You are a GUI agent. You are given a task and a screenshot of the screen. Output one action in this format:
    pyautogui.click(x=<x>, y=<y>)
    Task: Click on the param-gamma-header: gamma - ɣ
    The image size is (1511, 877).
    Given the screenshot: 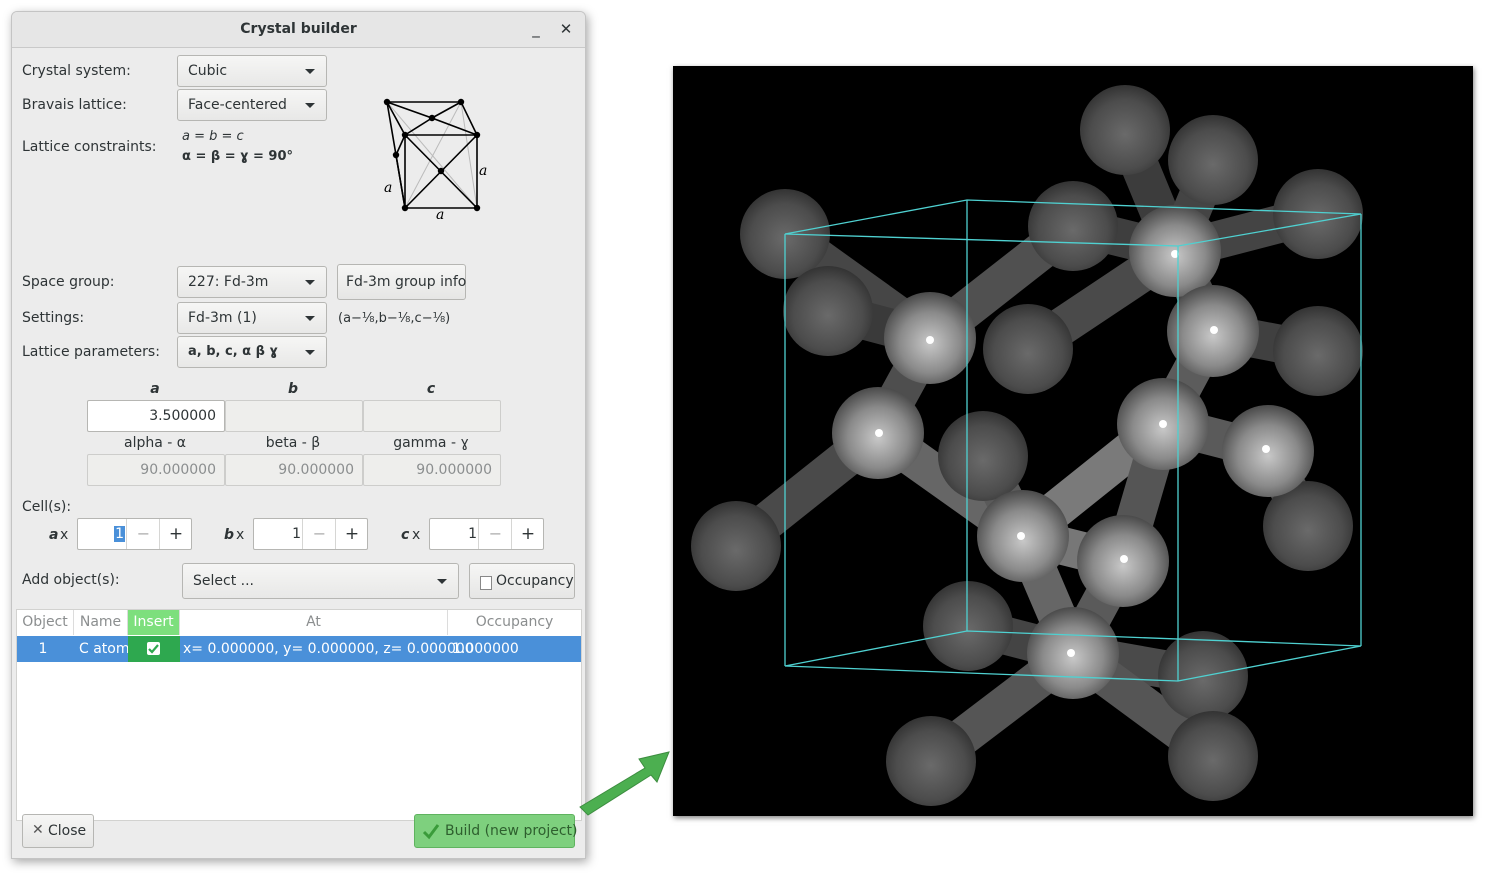 What is the action you would take?
    pyautogui.click(x=431, y=443)
    